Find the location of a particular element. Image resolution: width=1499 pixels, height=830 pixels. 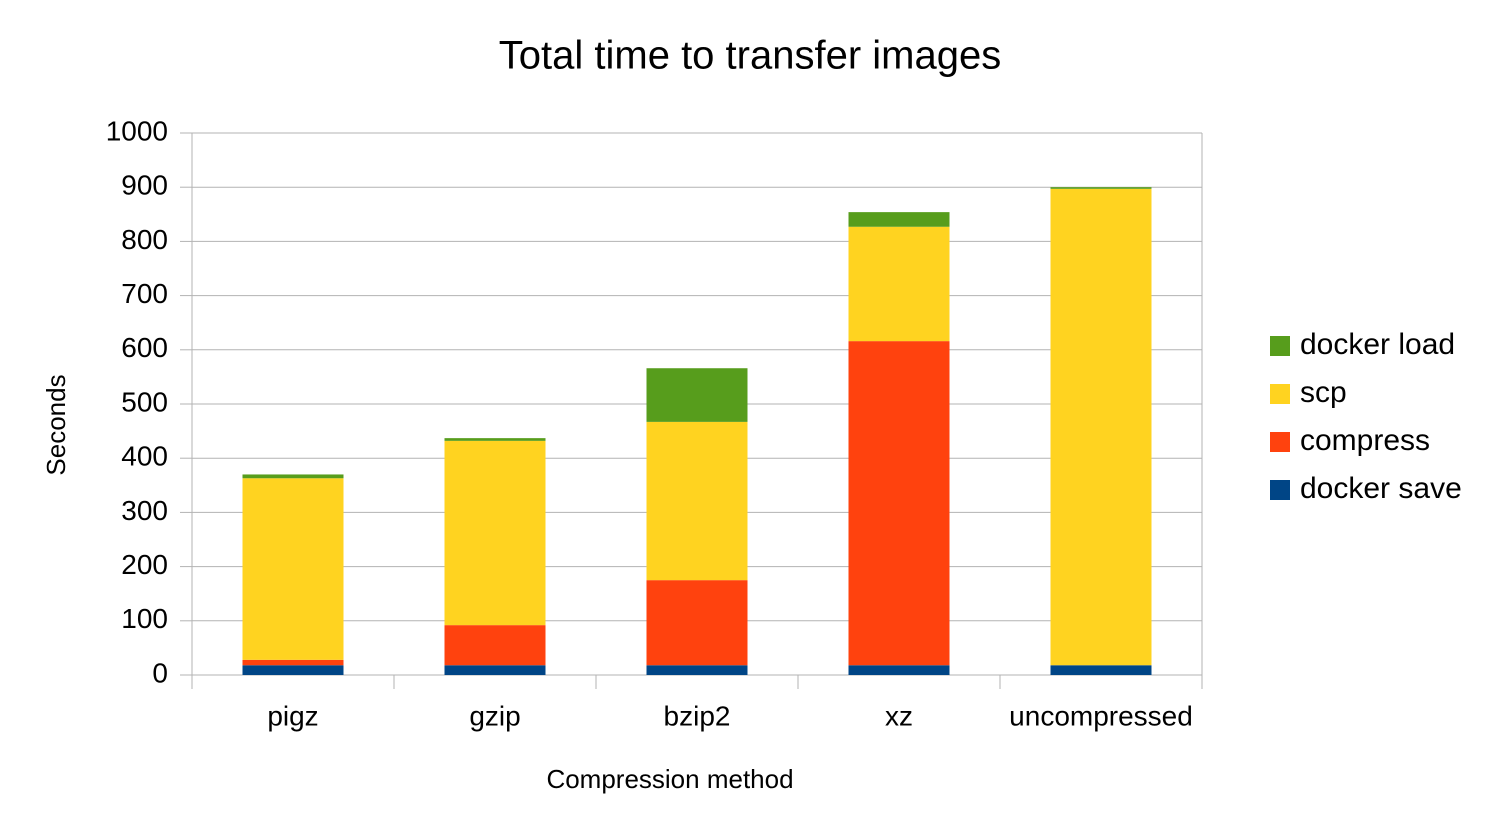

y-tick-label: 200 is located at coordinates (144, 564).